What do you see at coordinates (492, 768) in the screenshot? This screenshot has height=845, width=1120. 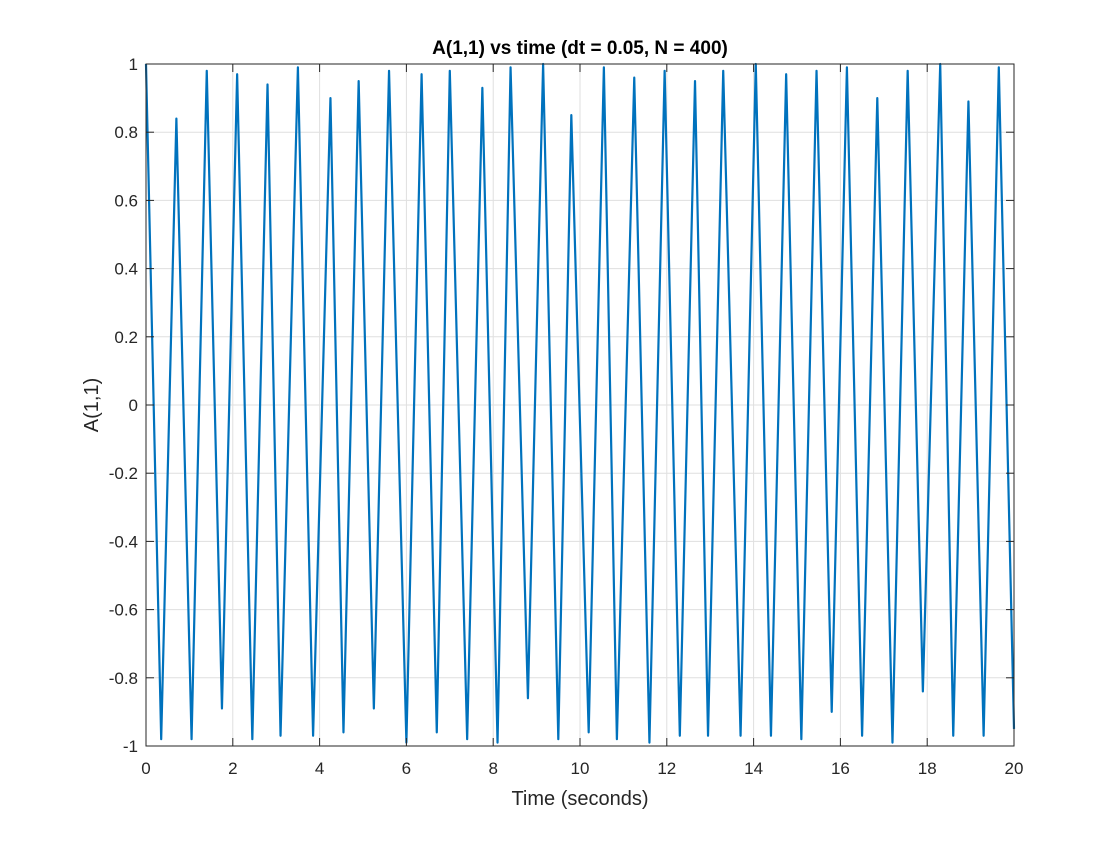 I see `x-tick-label: 8` at bounding box center [492, 768].